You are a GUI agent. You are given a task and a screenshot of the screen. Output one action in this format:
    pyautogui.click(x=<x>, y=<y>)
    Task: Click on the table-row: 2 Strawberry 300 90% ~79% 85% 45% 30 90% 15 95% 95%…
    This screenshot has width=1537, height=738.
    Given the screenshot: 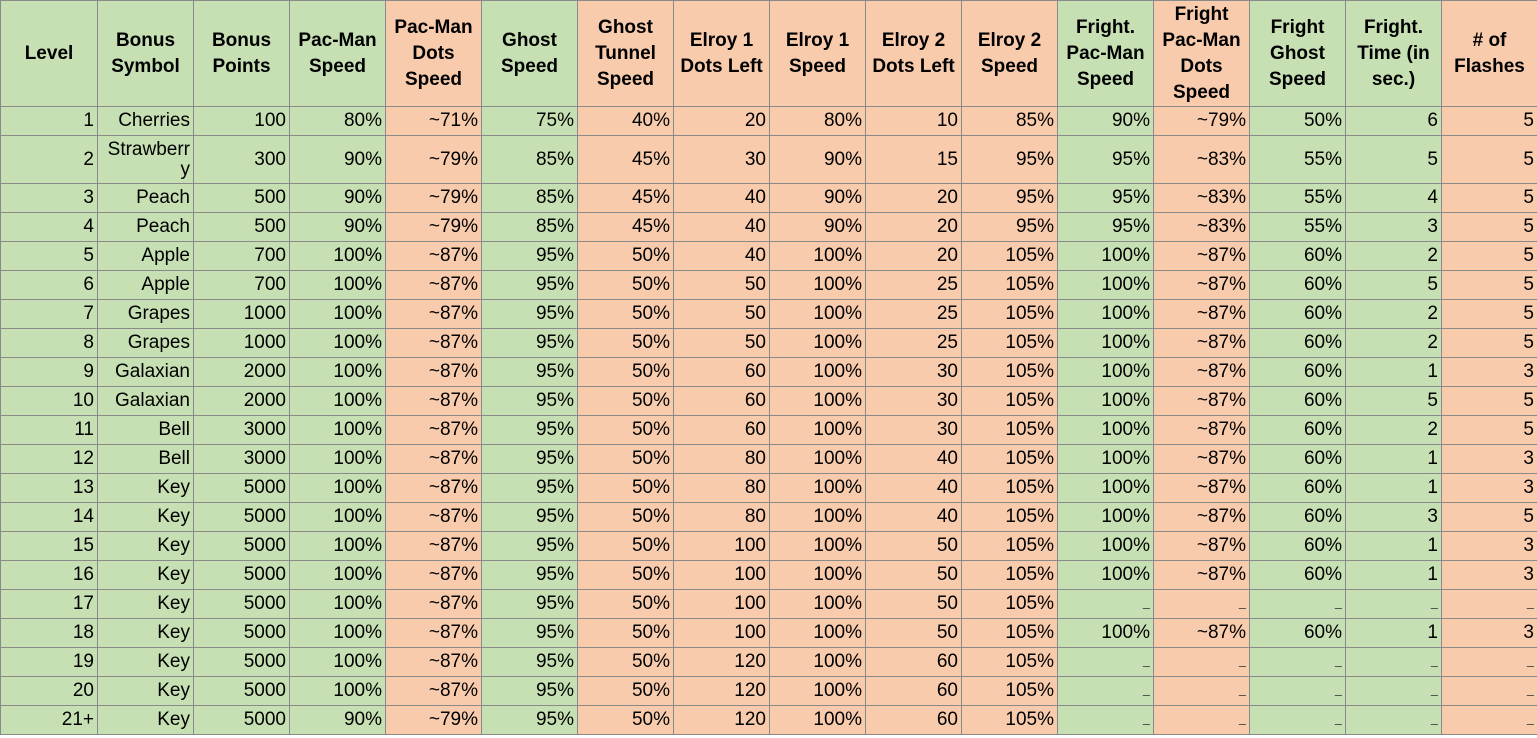 What is the action you would take?
    pyautogui.click(x=768, y=159)
    